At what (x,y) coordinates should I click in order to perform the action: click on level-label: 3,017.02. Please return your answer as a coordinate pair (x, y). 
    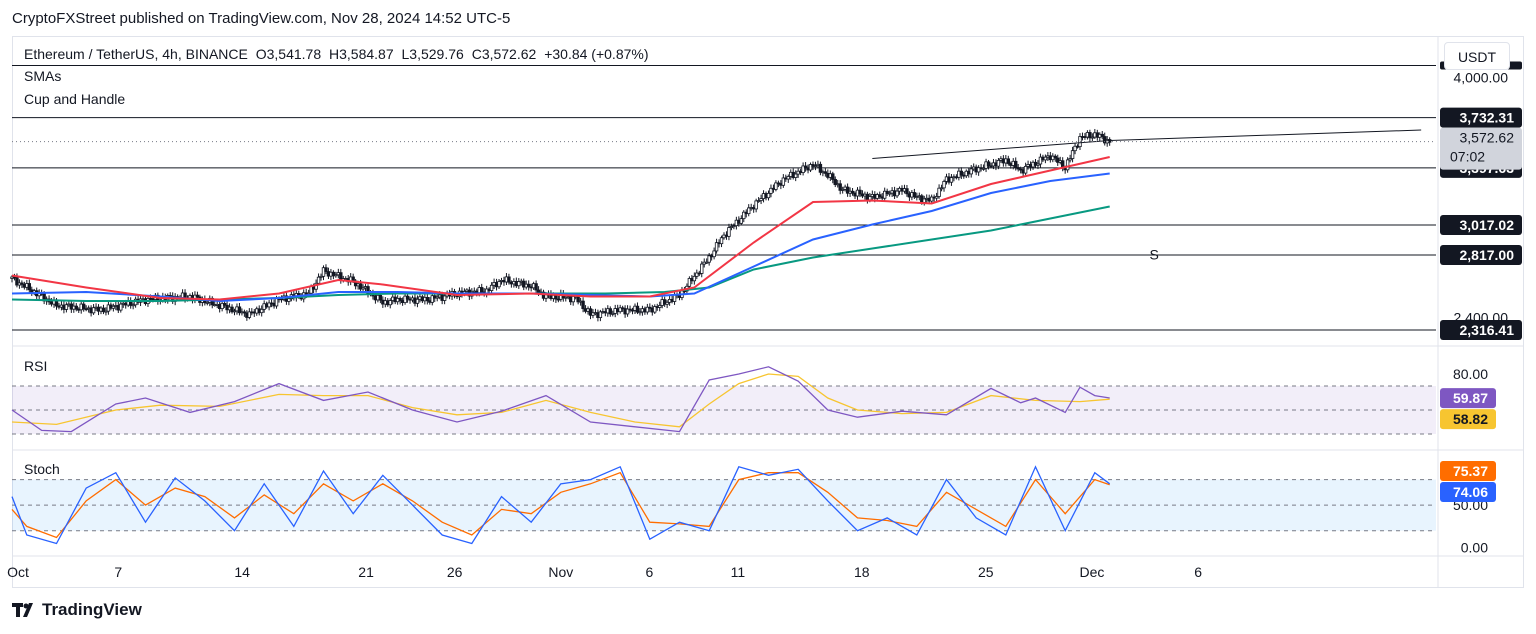
    Looking at the image, I should click on (1487, 225).